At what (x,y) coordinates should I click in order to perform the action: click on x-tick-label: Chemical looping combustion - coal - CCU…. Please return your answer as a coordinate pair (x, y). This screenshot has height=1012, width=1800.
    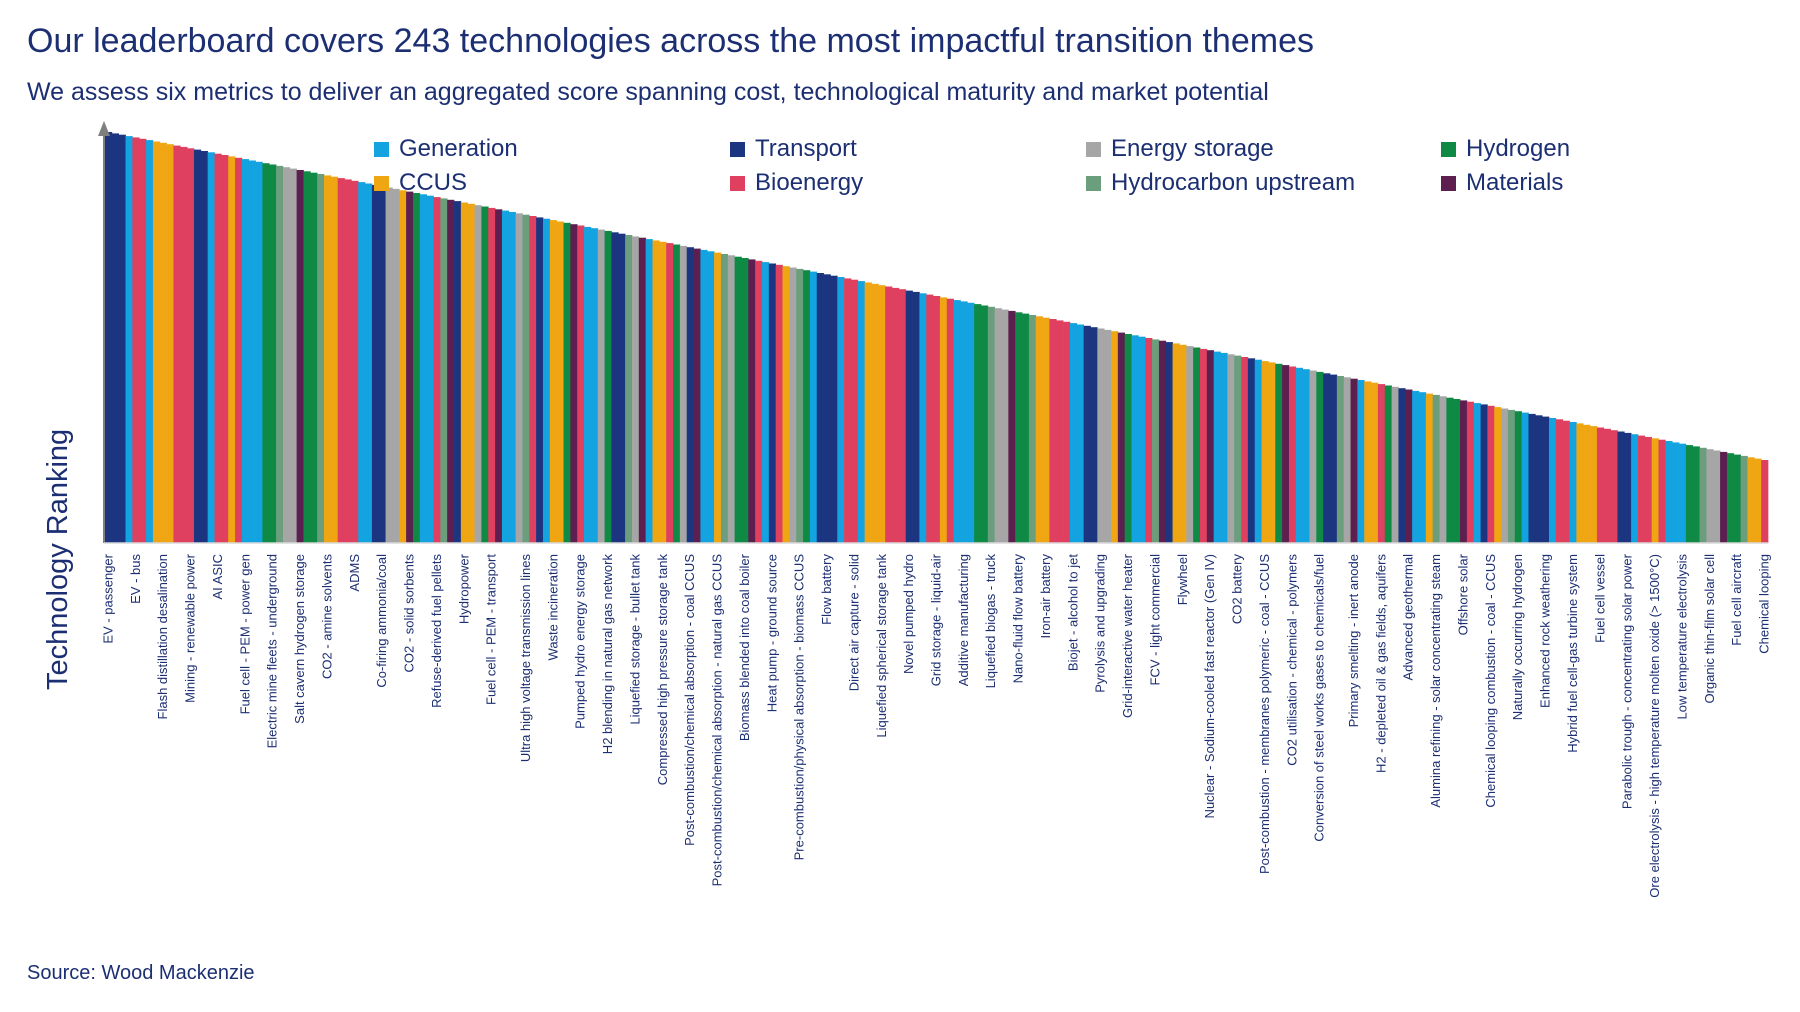
    Looking at the image, I should click on (1490, 681).